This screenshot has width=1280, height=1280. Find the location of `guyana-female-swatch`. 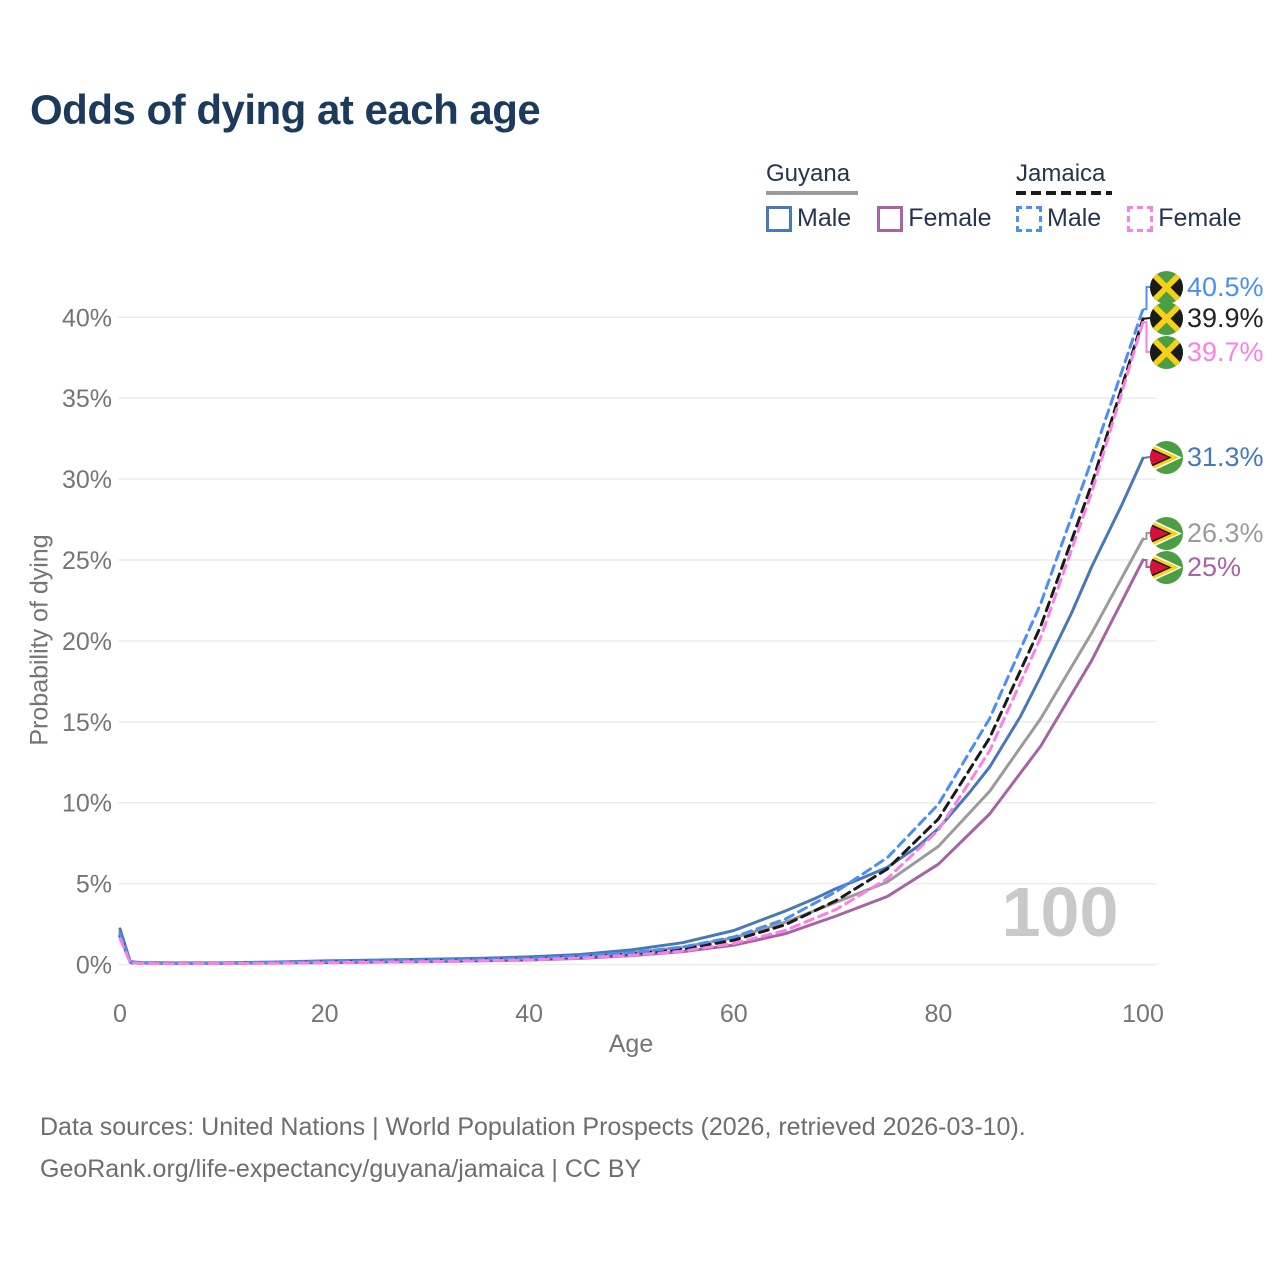

guyana-female-swatch is located at coordinates (890, 218).